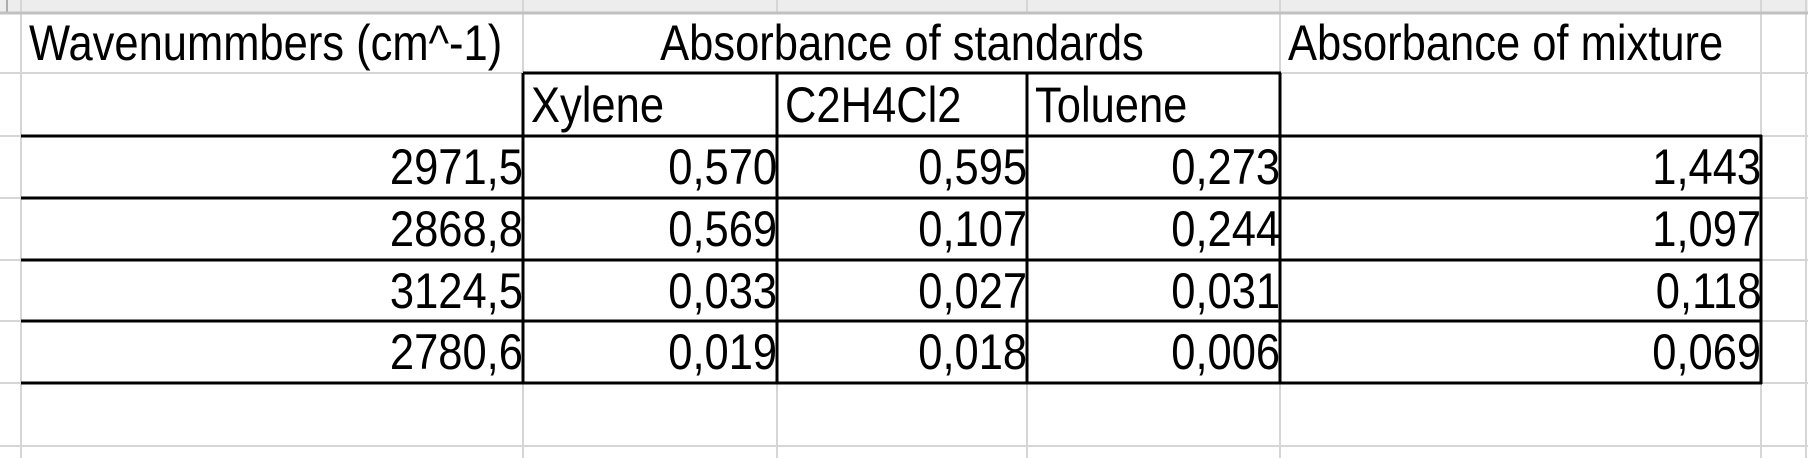 The image size is (1808, 458). Describe the element at coordinates (1526, 229) in the screenshot. I see `cell-mixture-value: 1,097` at that location.